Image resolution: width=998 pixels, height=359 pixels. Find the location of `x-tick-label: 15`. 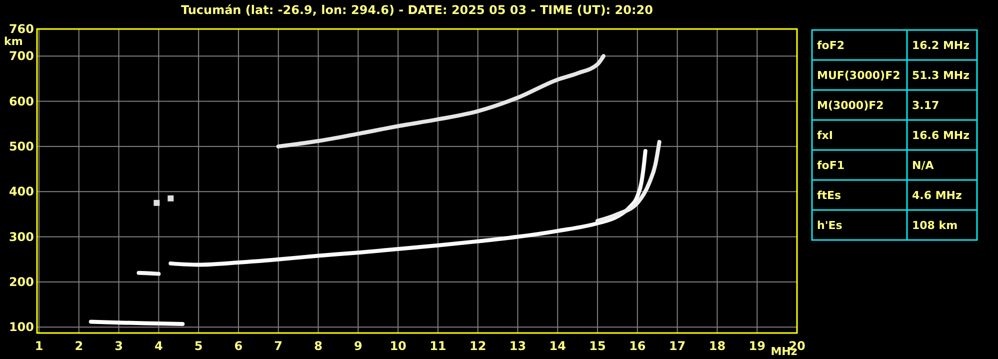

x-tick-label: 15 is located at coordinates (597, 346).